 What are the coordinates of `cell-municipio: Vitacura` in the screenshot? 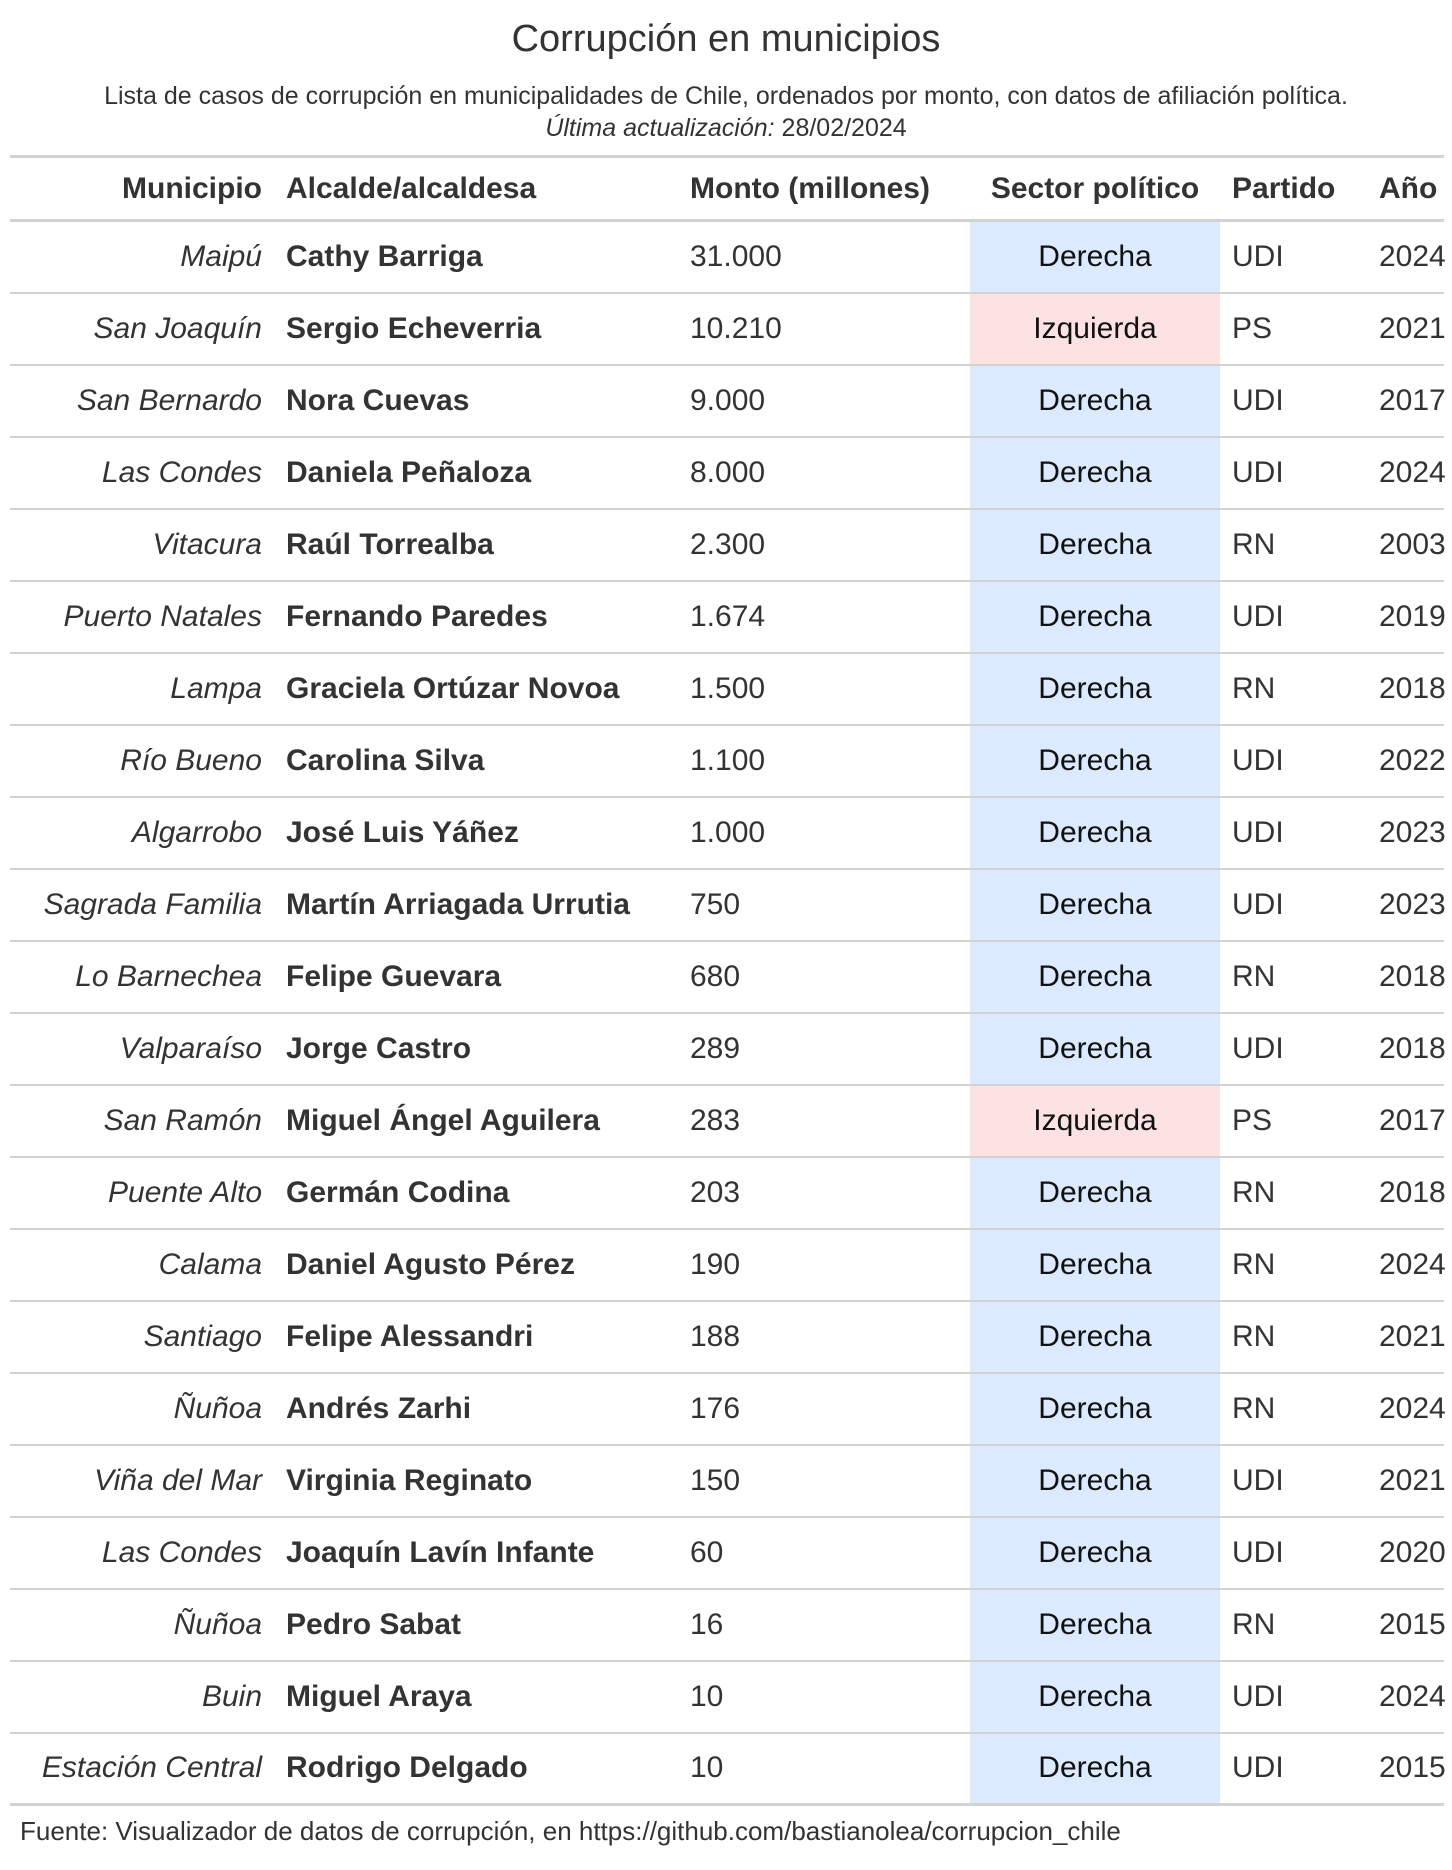 It's located at (207, 544).